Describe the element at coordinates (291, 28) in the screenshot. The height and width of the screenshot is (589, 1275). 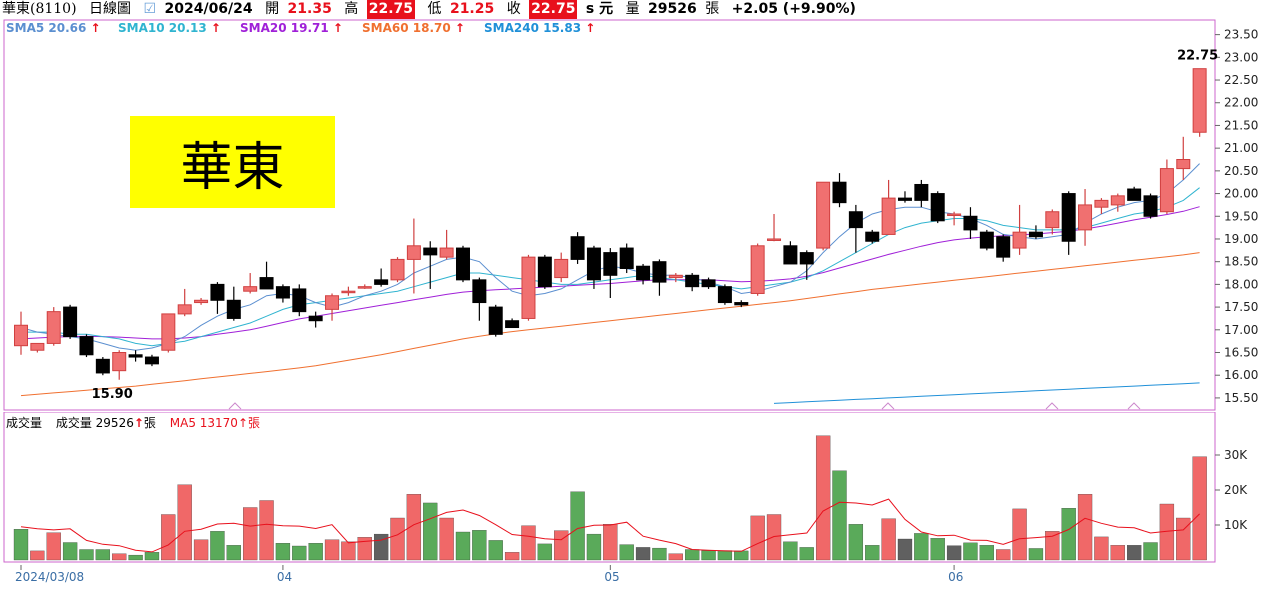
I see `sma-legend-item: SMA20 19.71 ↑` at that location.